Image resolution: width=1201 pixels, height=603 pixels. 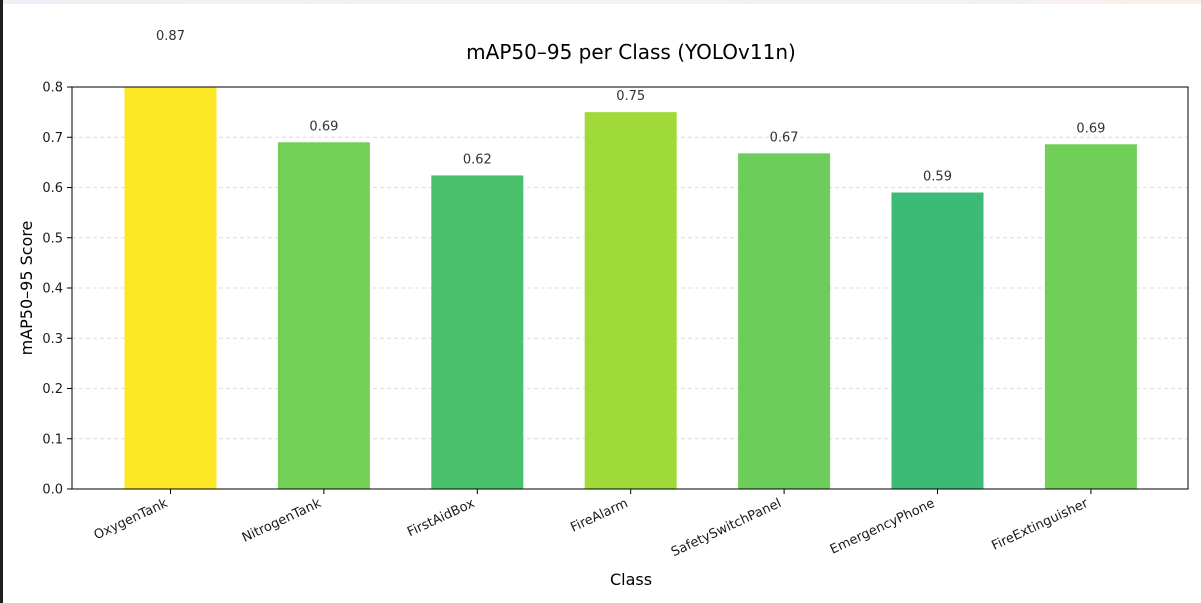 I want to click on y-tick-label: 0.8, so click(x=52, y=88).